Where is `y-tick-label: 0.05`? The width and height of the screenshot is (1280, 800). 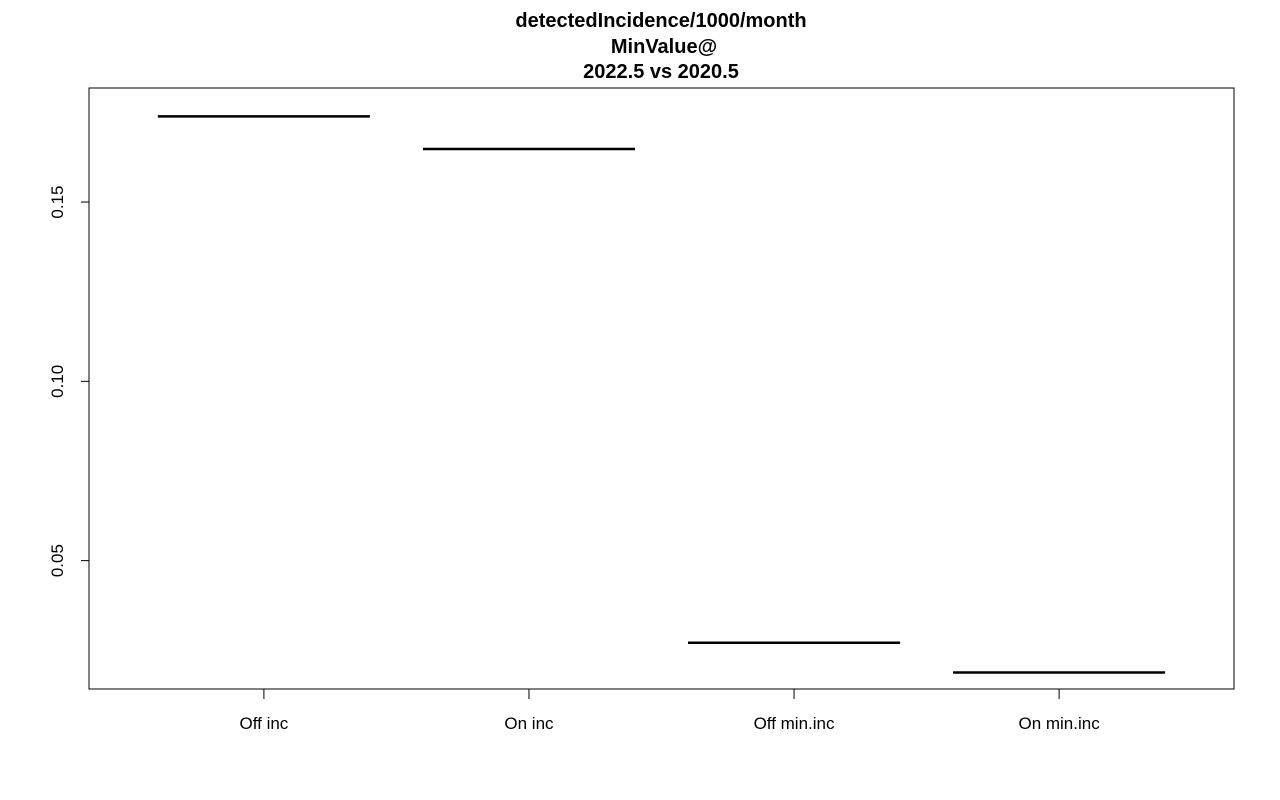
y-tick-label: 0.05 is located at coordinates (57, 560).